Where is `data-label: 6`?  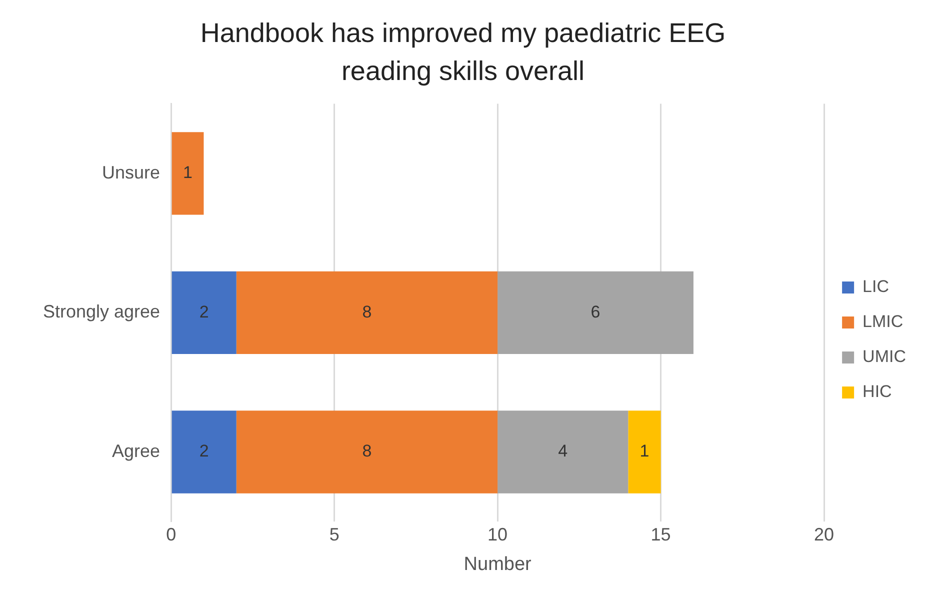
data-label: 6 is located at coordinates (595, 312).